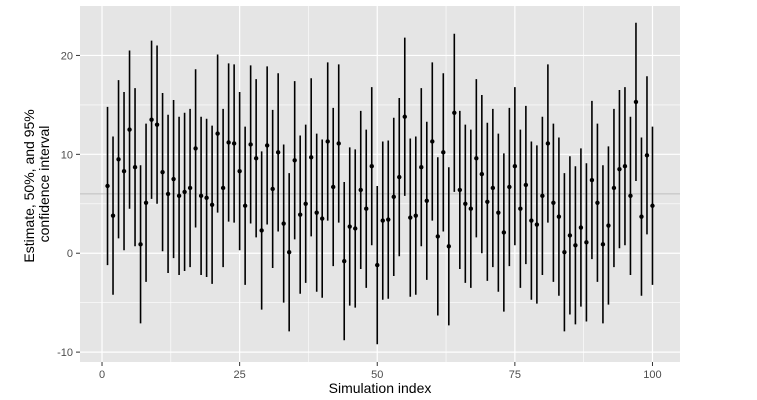 This screenshot has width=757, height=400. I want to click on x-axis-title: Simulation index, so click(380, 388).